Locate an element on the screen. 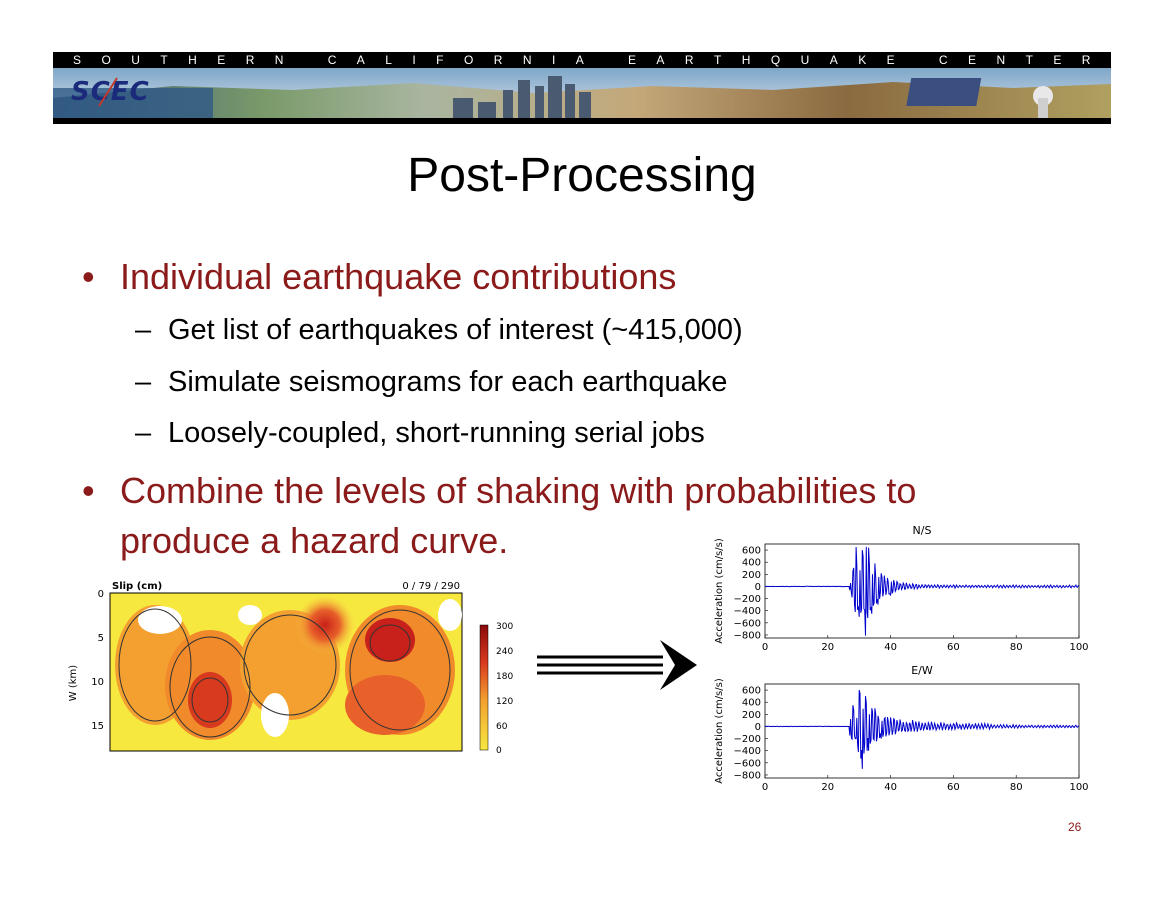 The image size is (1164, 899). slip-map-ylabel: W (km) is located at coordinates (73, 683).